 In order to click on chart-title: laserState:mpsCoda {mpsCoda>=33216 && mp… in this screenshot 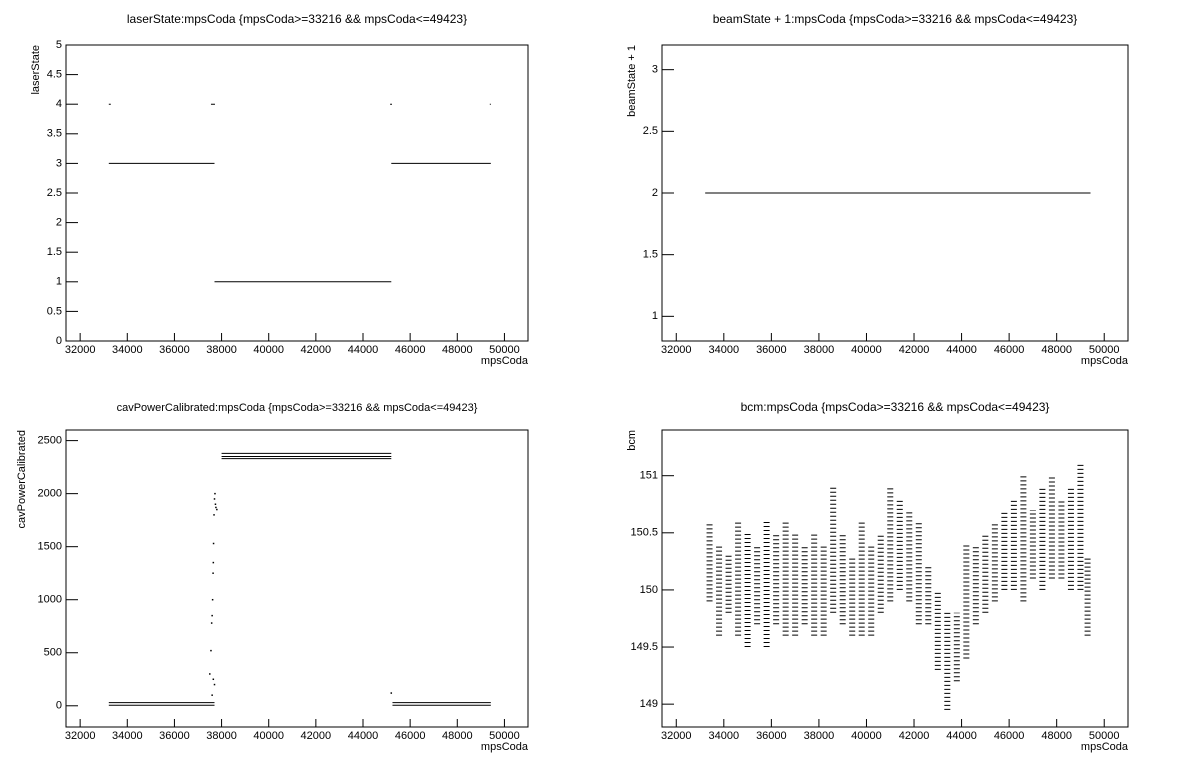, I will do `click(297, 19)`.